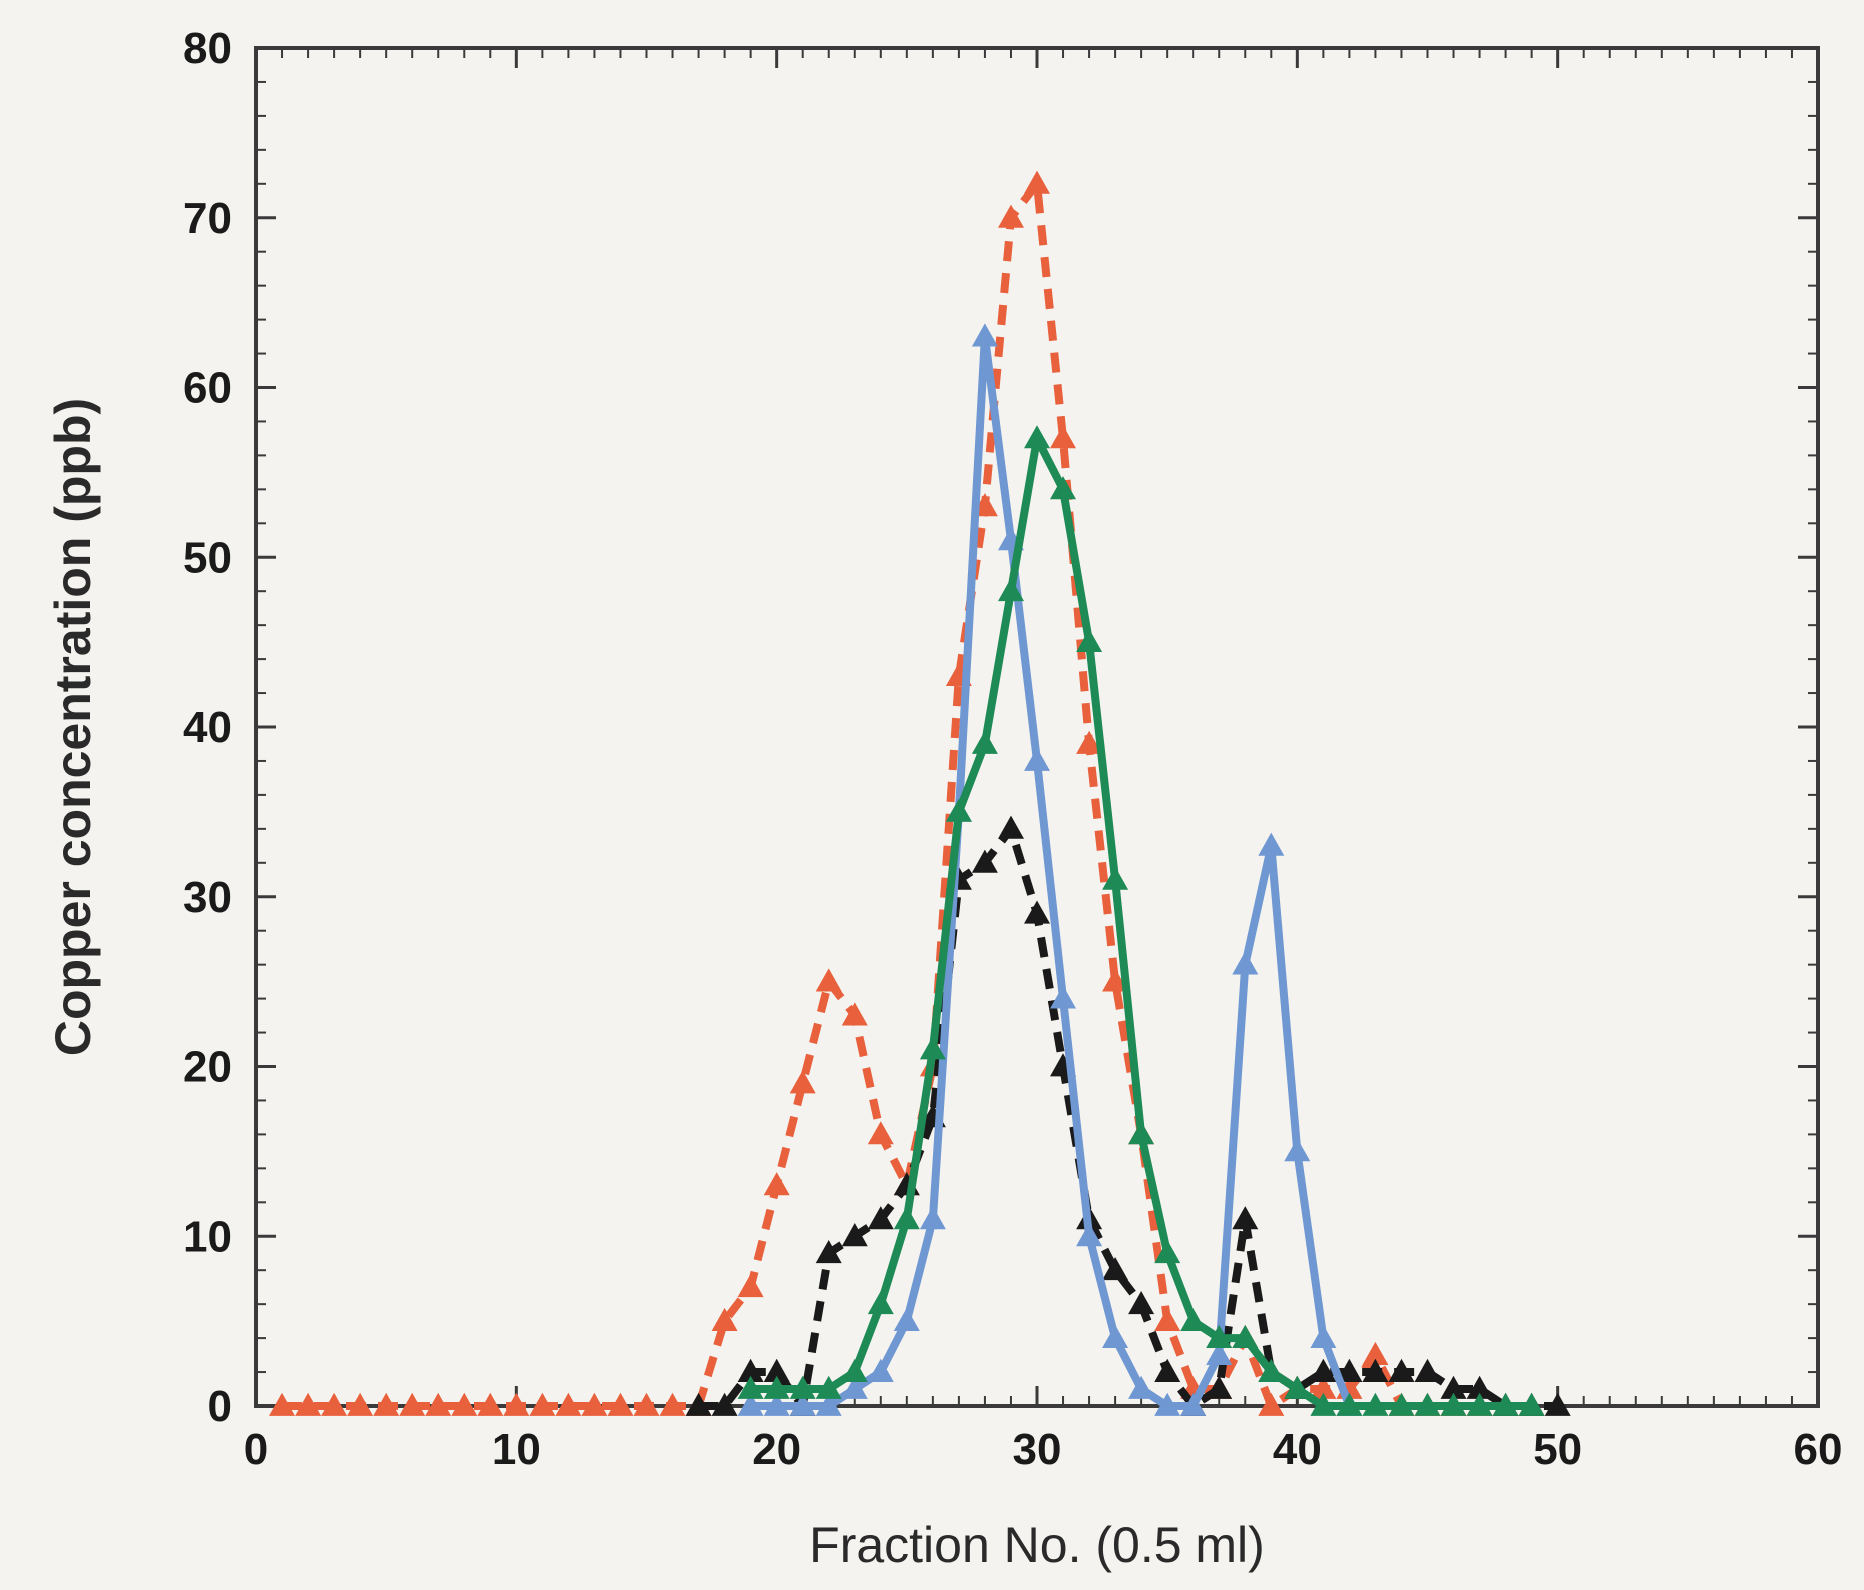 Image resolution: width=1864 pixels, height=1590 pixels. I want to click on x-tick-label: 20, so click(776, 1449).